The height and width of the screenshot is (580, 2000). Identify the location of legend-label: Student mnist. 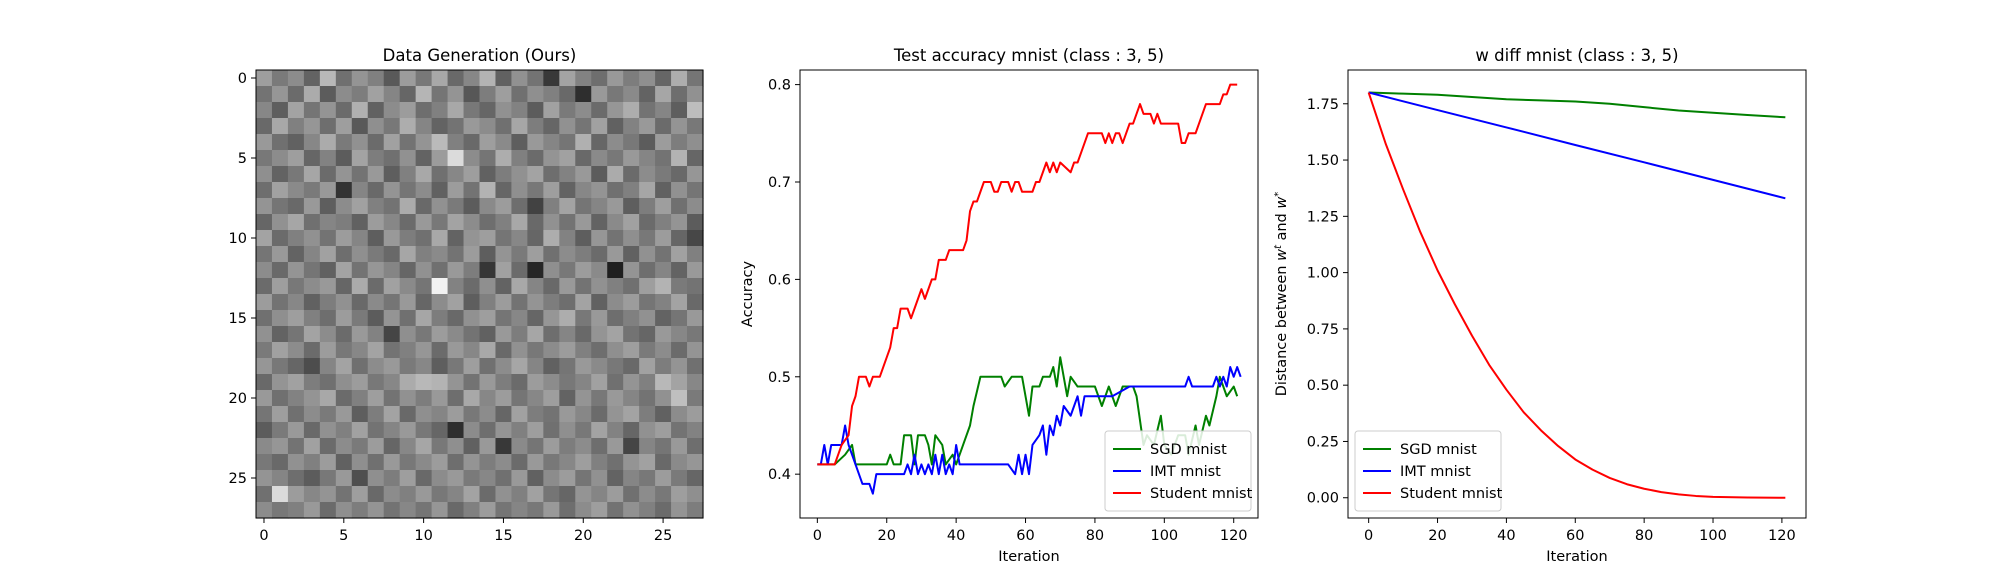
(1451, 494).